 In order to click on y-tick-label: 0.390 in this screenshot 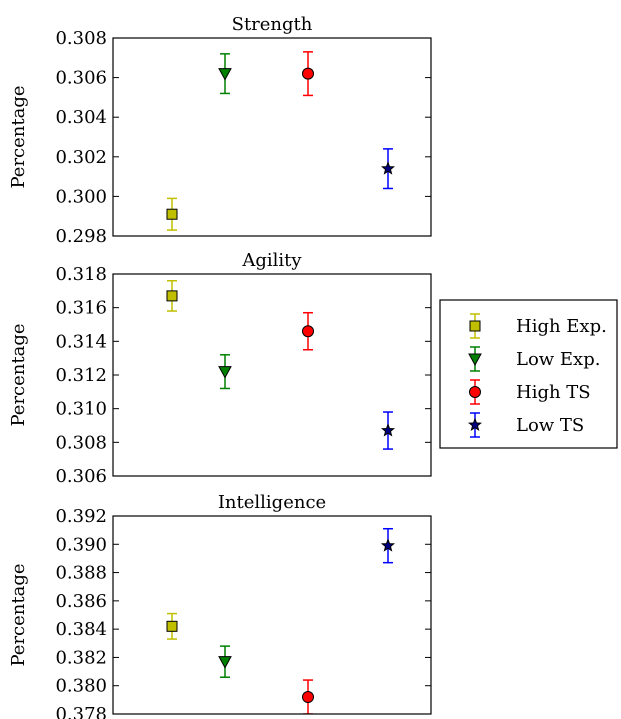, I will do `click(81, 544)`.